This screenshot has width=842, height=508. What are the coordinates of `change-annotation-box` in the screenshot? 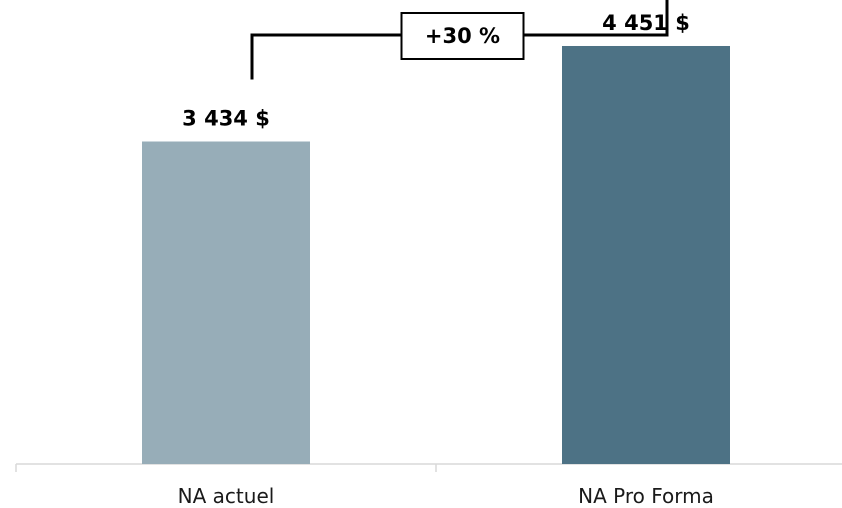 It's located at (462, 36).